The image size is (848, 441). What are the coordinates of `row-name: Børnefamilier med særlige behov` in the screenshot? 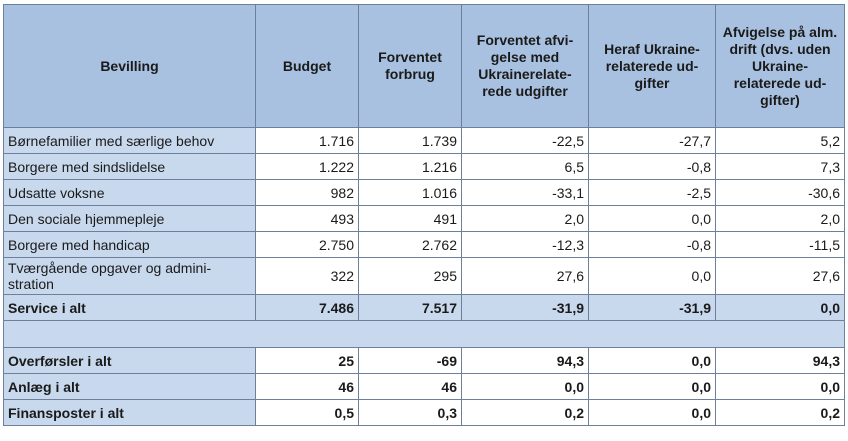 It's located at (129, 140).